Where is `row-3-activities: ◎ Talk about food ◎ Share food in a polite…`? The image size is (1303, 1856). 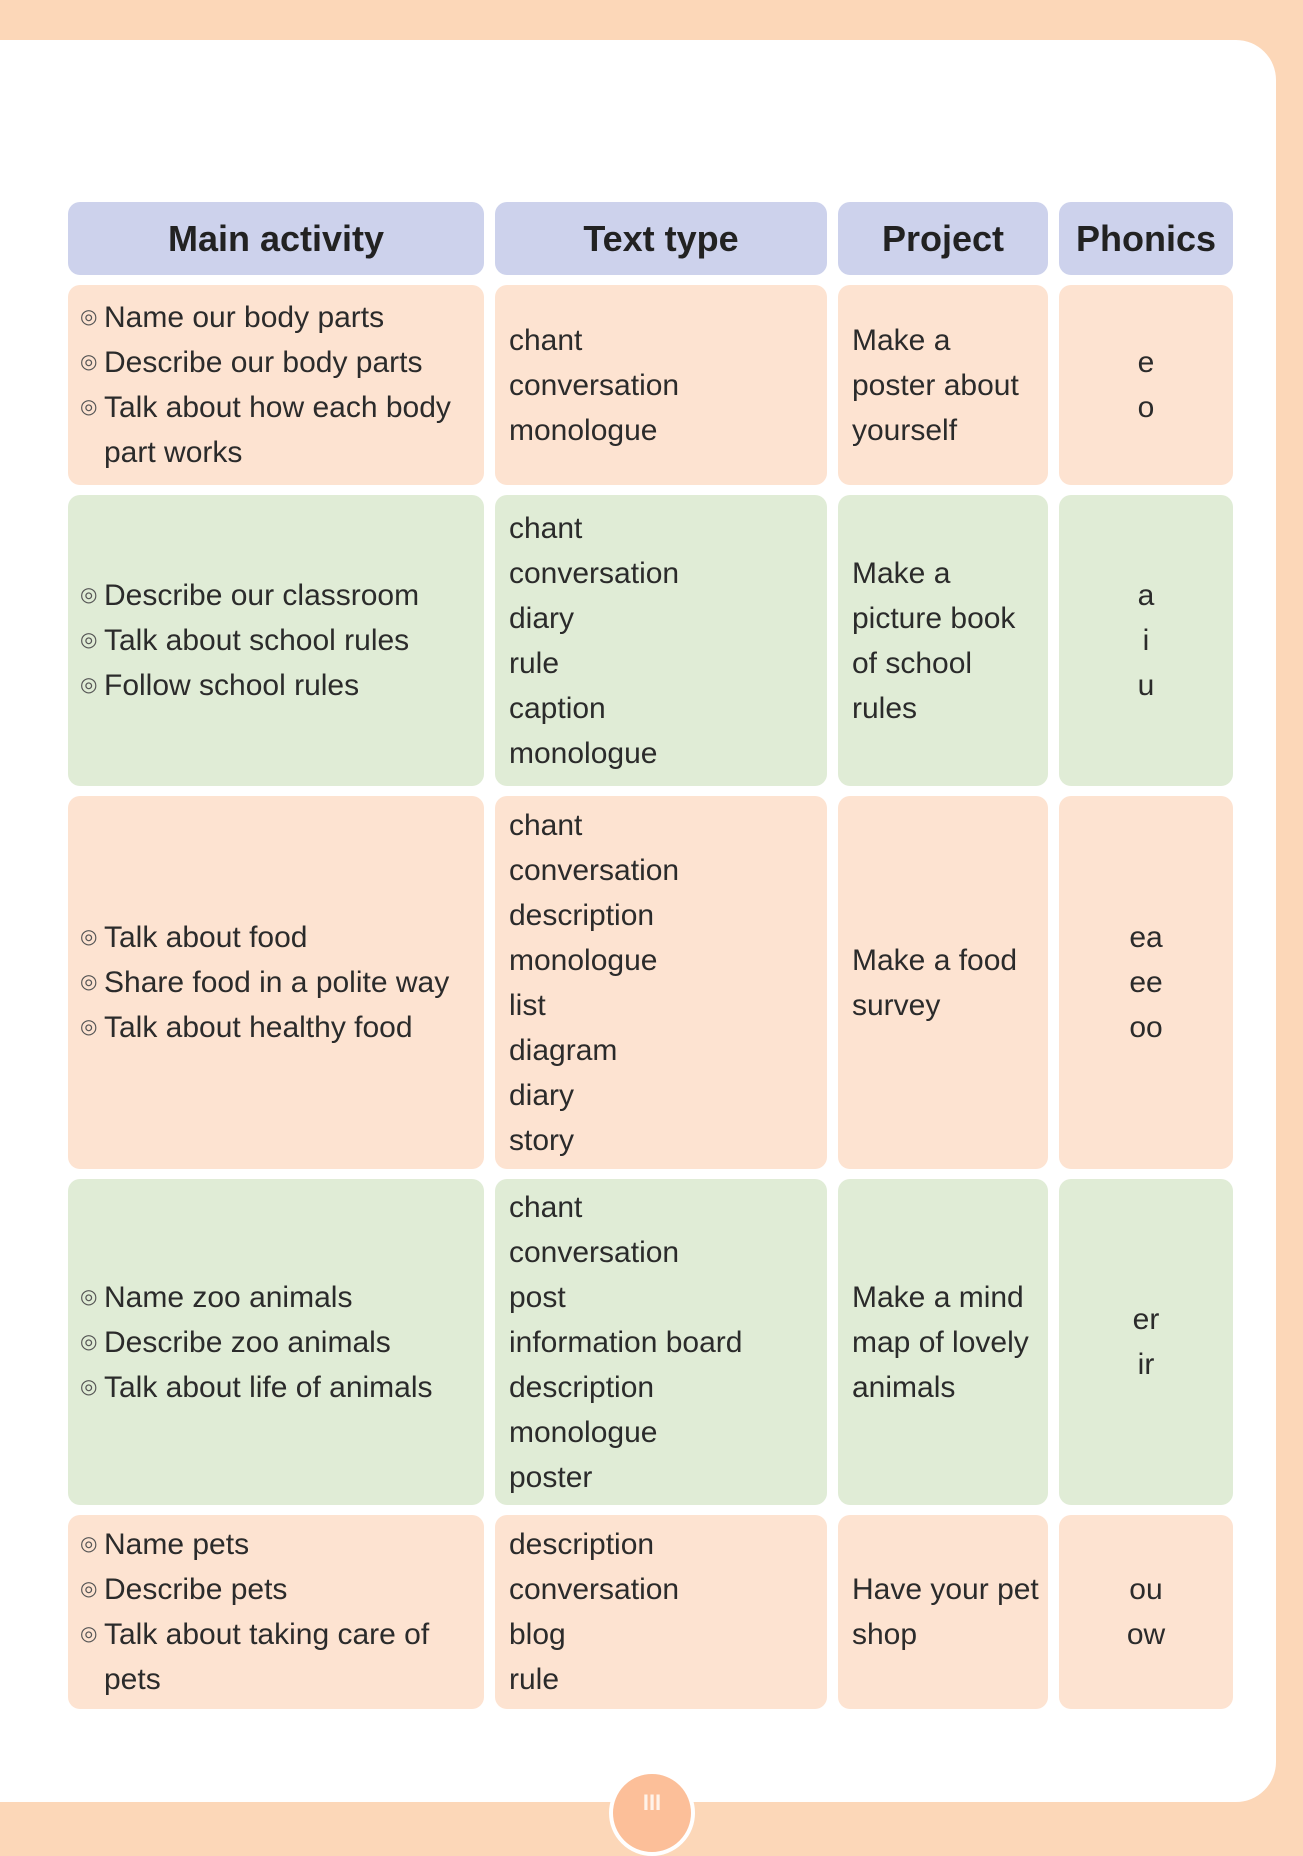
row-3-activities: ◎ Talk about food ◎ Share food in a polite… is located at coordinates (276, 982).